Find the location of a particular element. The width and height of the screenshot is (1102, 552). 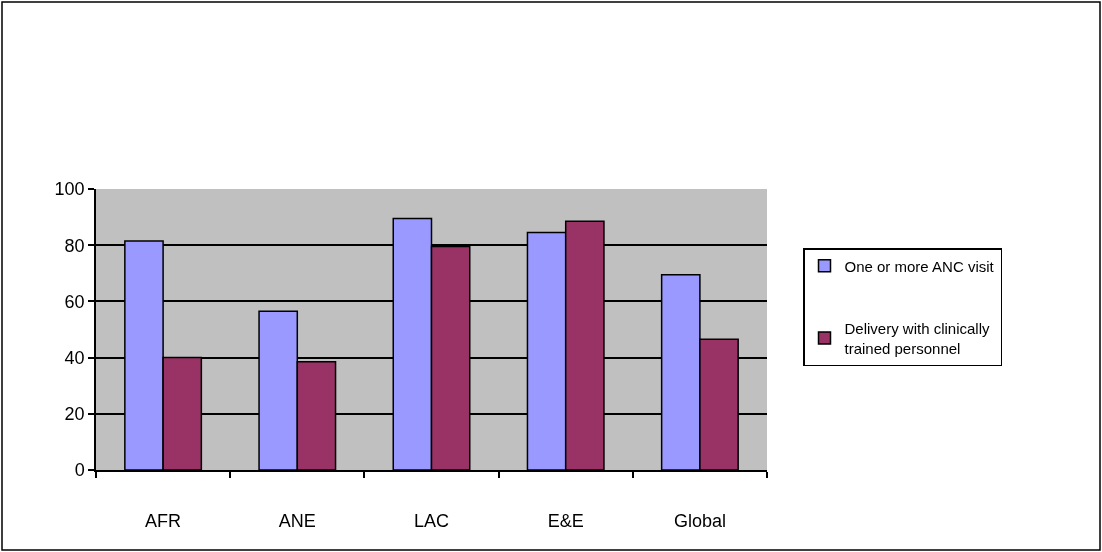

x-tick-label: Global is located at coordinates (699, 521).